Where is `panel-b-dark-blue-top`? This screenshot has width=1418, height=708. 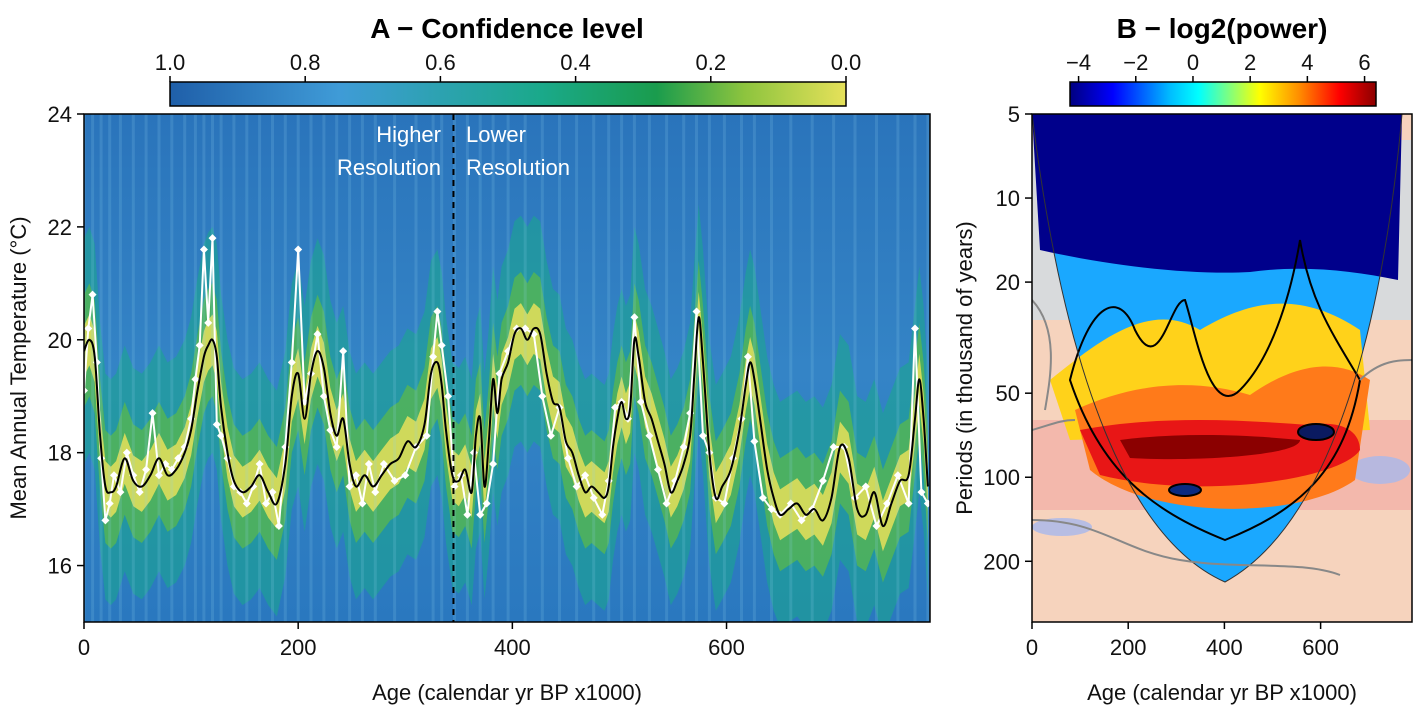
panel-b-dark-blue-top is located at coordinates (1217, 197).